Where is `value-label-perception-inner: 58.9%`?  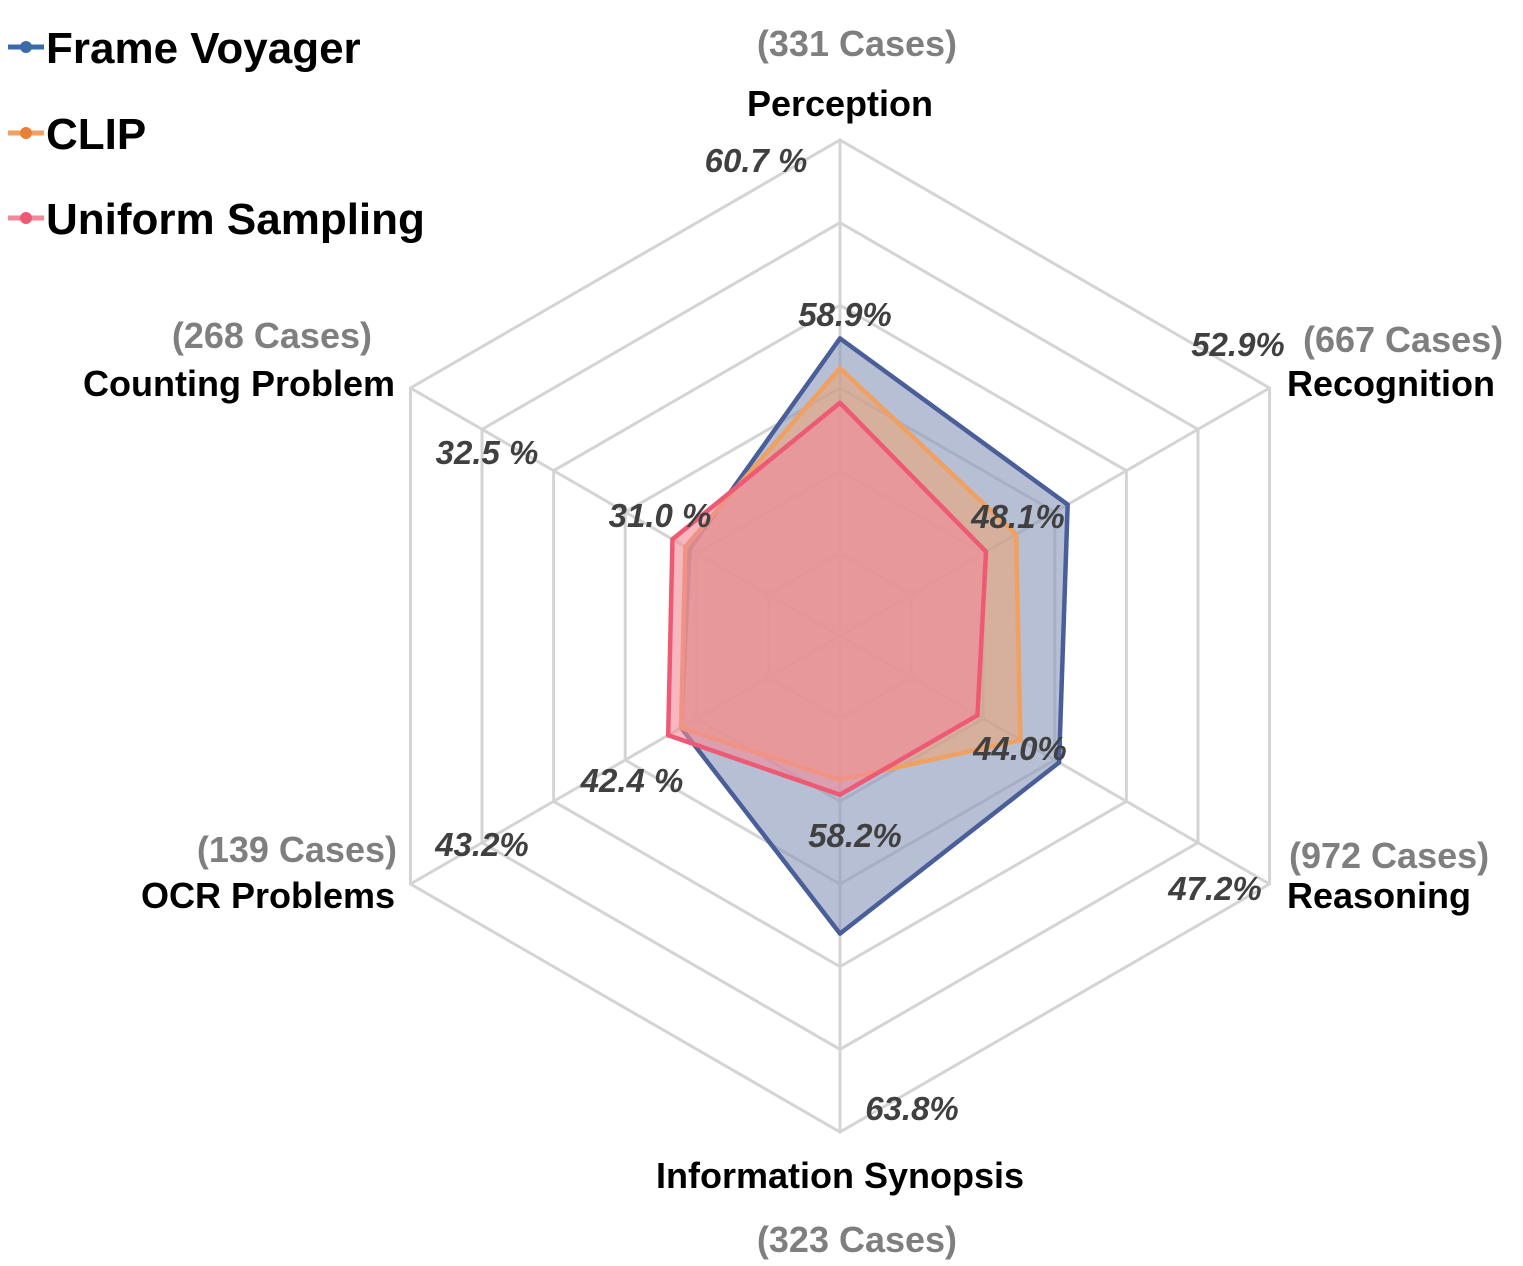 value-label-perception-inner: 58.9% is located at coordinates (845, 314).